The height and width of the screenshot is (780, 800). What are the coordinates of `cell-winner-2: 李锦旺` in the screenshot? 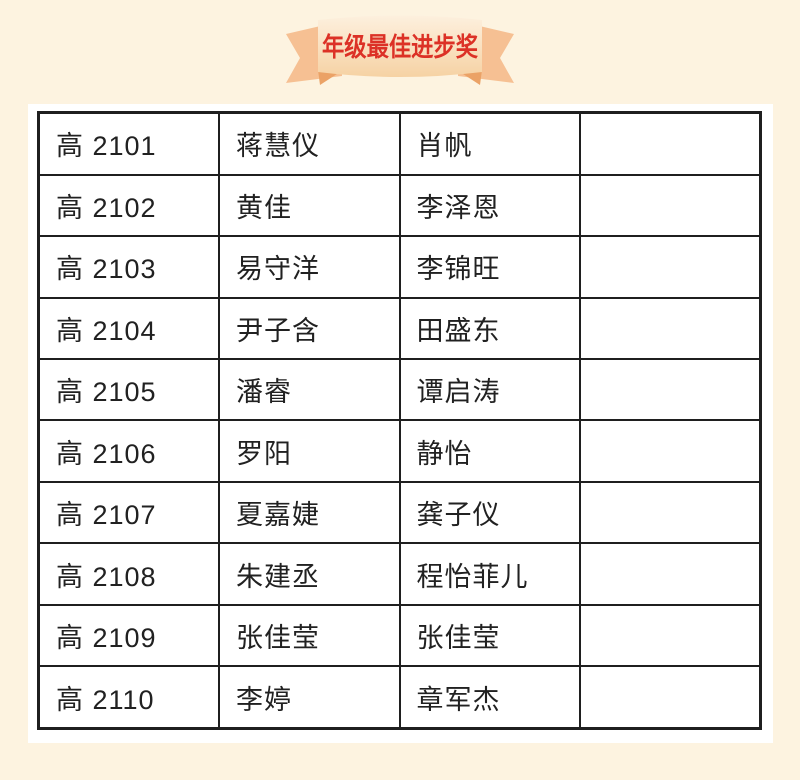 It's located at (489, 267).